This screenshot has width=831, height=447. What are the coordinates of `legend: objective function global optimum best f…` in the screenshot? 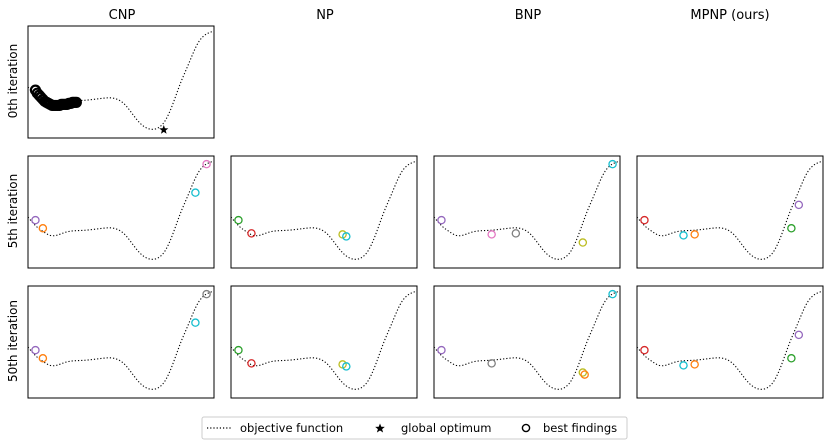 It's located at (414, 428).